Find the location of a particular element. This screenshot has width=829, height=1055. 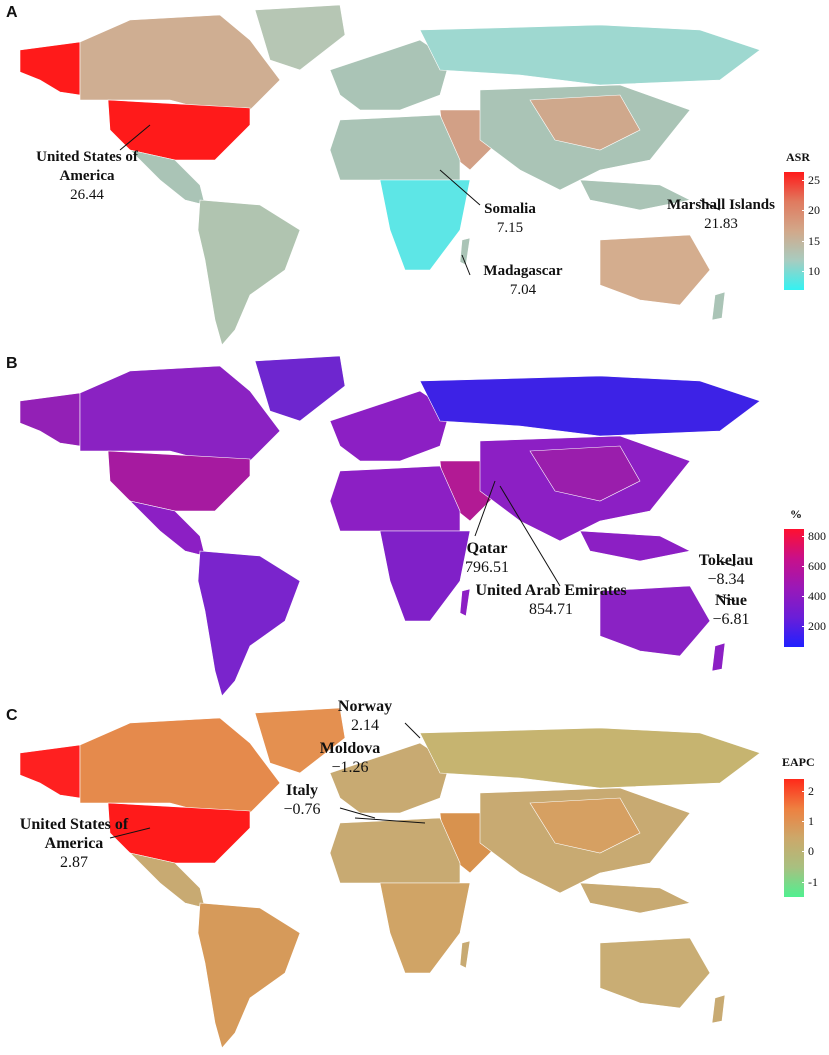

legend-tick: 0 is located at coordinates (808, 851).